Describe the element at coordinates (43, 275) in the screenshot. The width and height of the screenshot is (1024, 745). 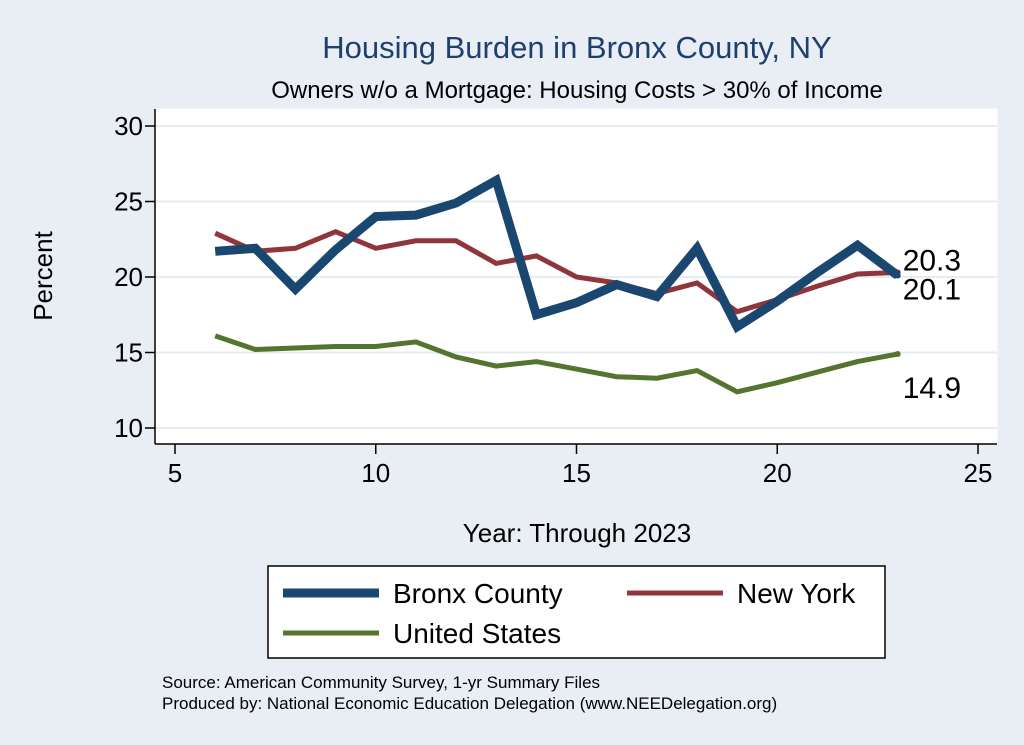
I see `y-axis-label: Percent` at that location.